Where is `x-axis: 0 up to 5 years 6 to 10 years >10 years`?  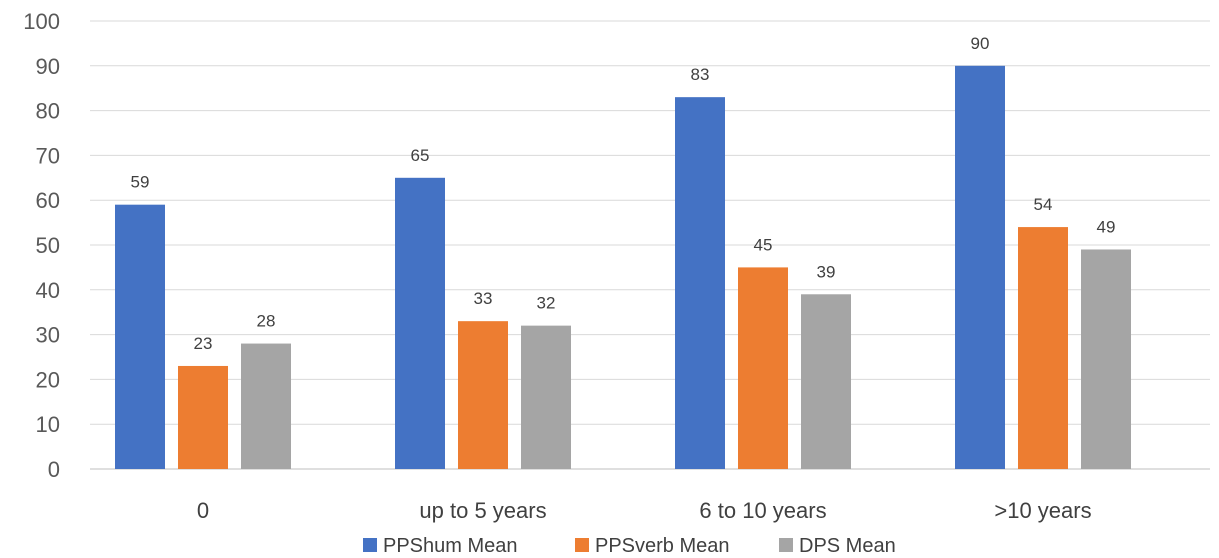
x-axis: 0 up to 5 years 6 to 10 years >10 years is located at coordinates (644, 510).